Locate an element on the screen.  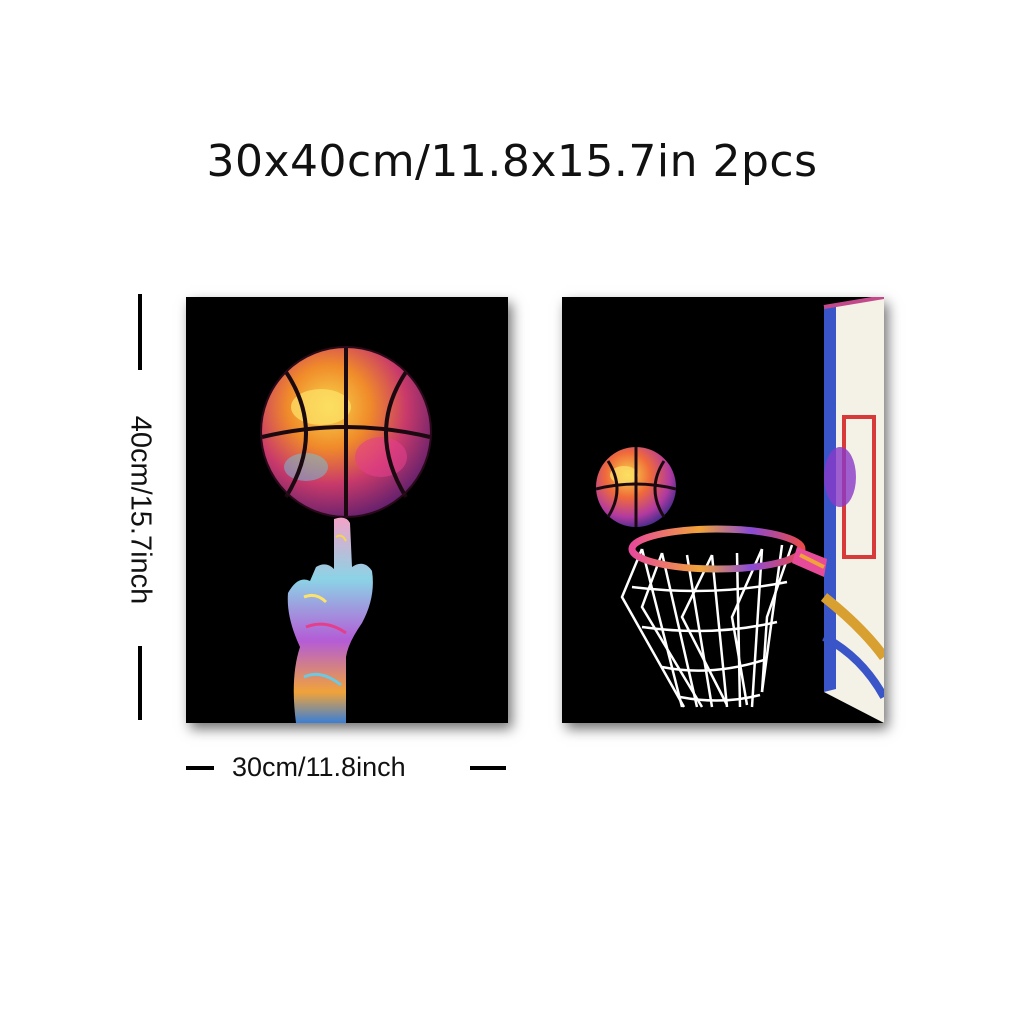
hand-left is located at coordinates (330, 620).